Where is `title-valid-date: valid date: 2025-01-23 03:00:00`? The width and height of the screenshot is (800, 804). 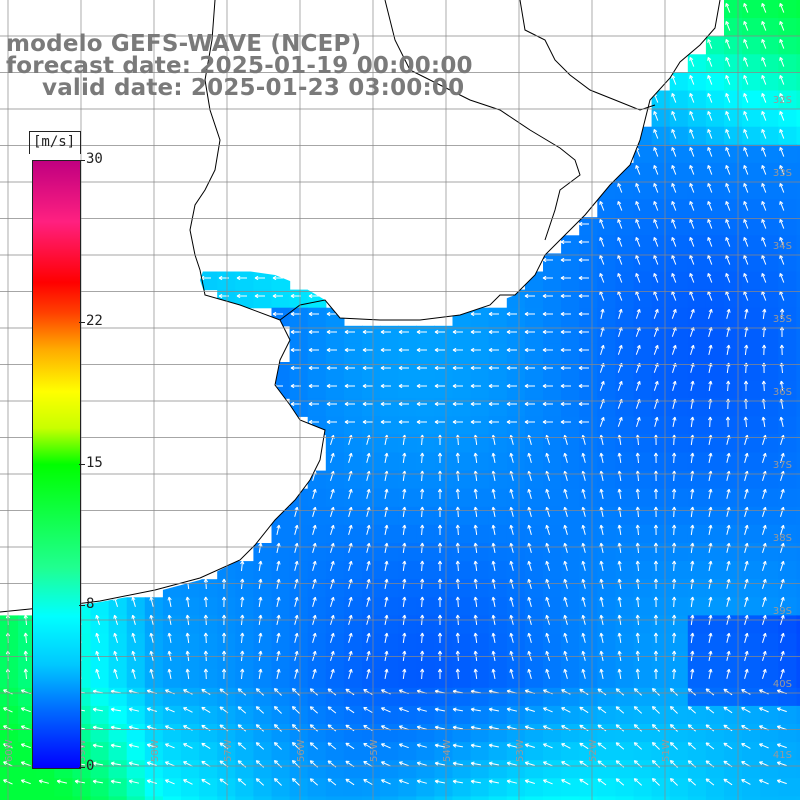
title-valid-date: valid date: 2025-01-23 03:00:00 is located at coordinates (253, 88).